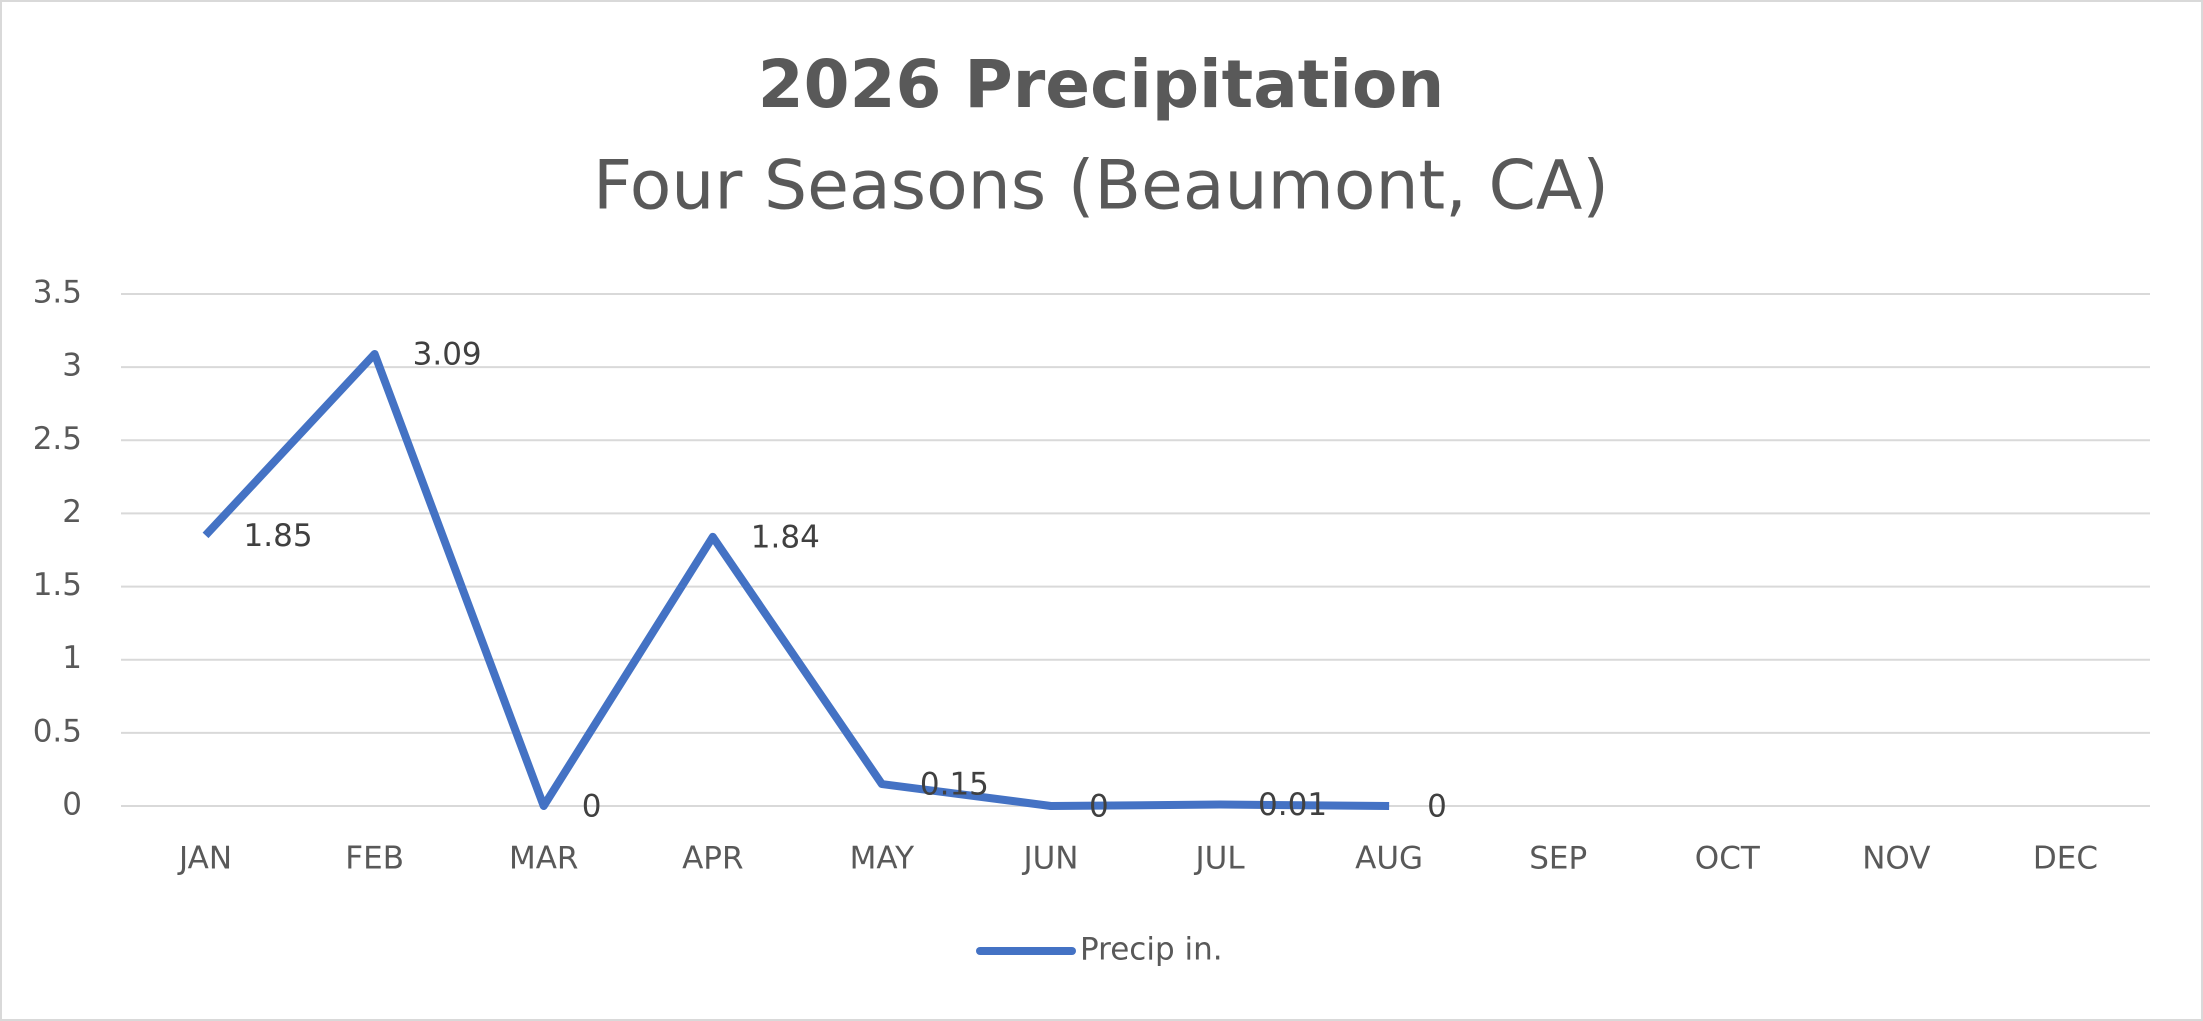 Image resolution: width=2203 pixels, height=1021 pixels. Describe the element at coordinates (278, 536) in the screenshot. I see `data-label: 1.85` at that location.